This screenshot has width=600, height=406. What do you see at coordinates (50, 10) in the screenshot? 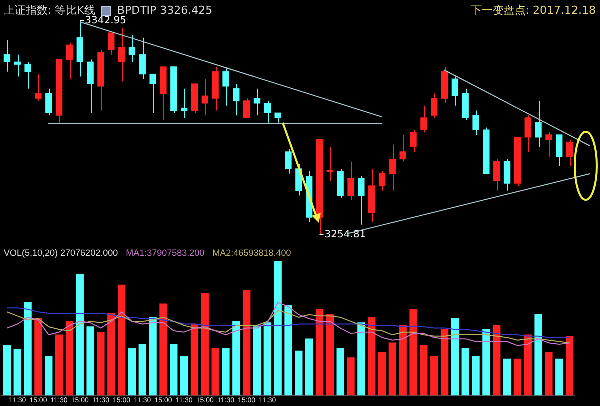
I see `chart-title: 上证指数: 等比K线` at bounding box center [50, 10].